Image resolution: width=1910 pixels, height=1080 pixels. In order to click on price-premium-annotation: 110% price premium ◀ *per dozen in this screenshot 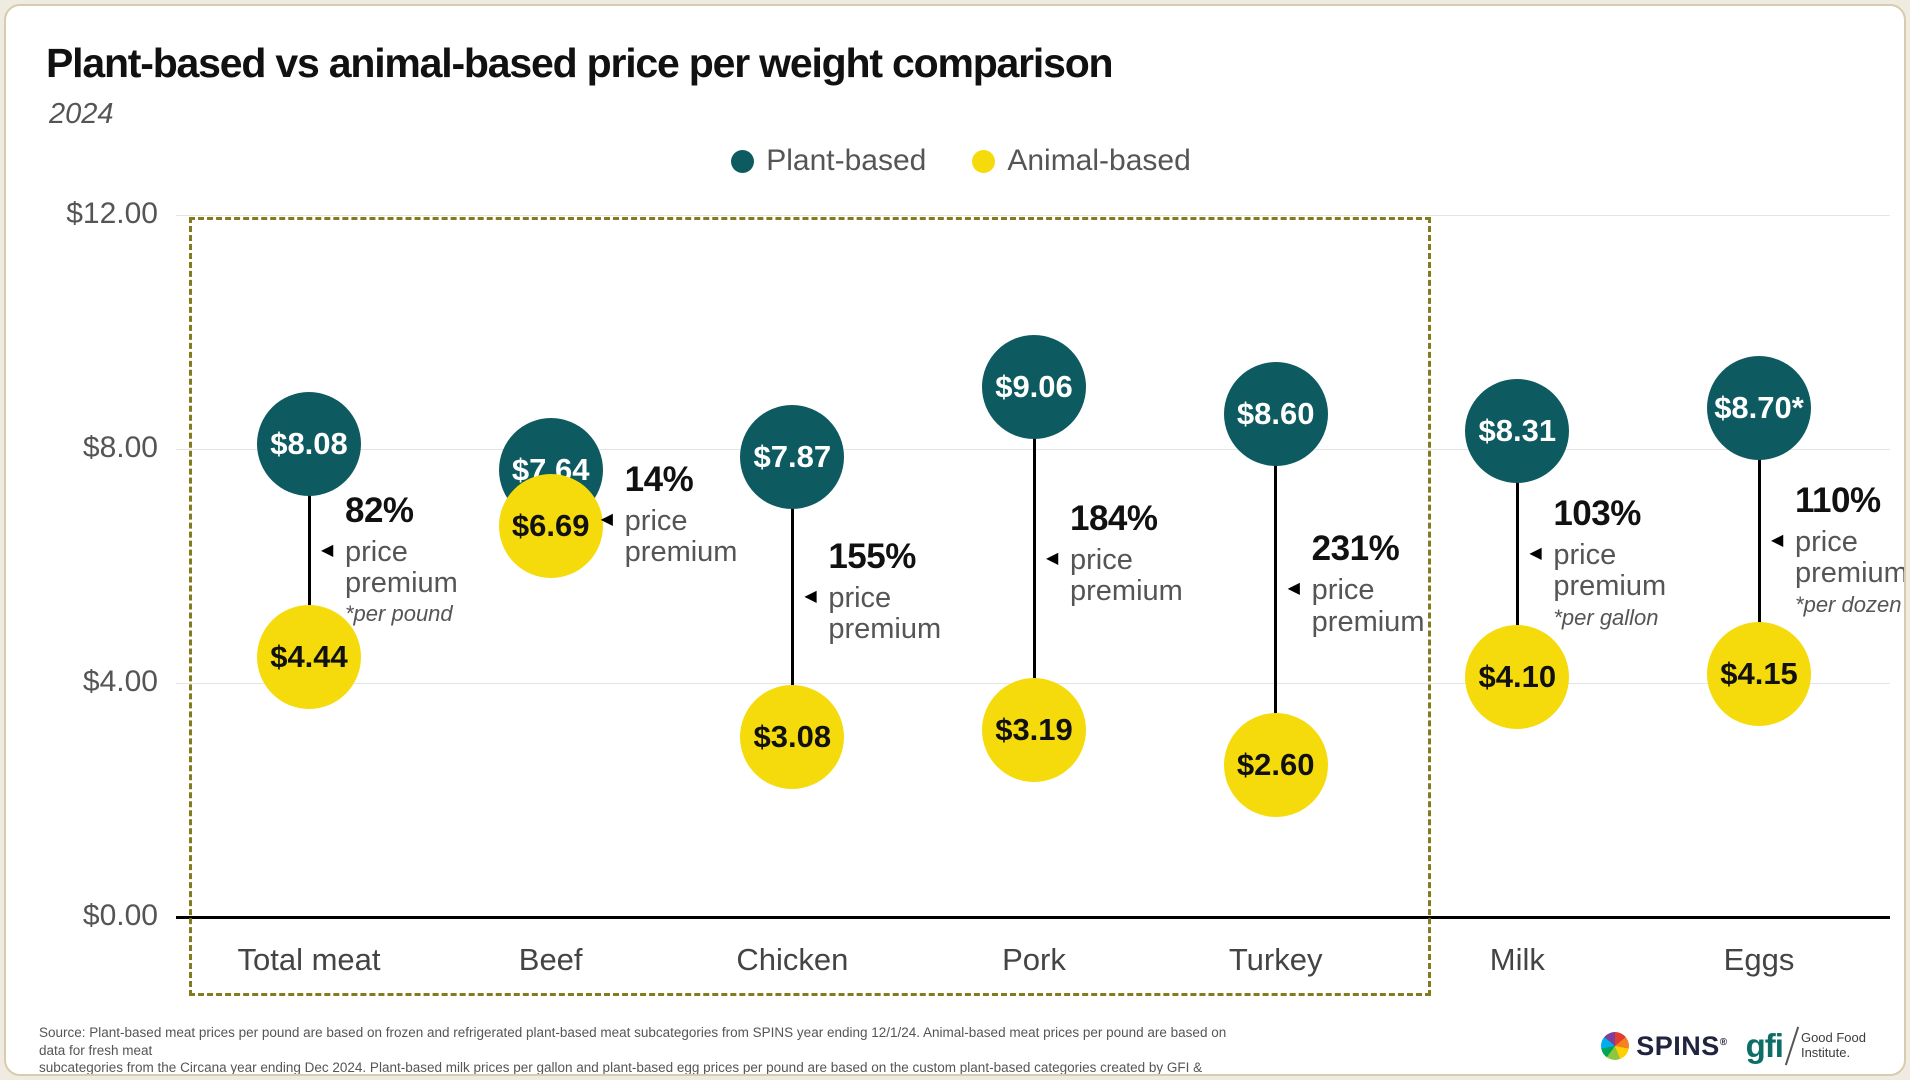, I will do `click(1838, 549)`.